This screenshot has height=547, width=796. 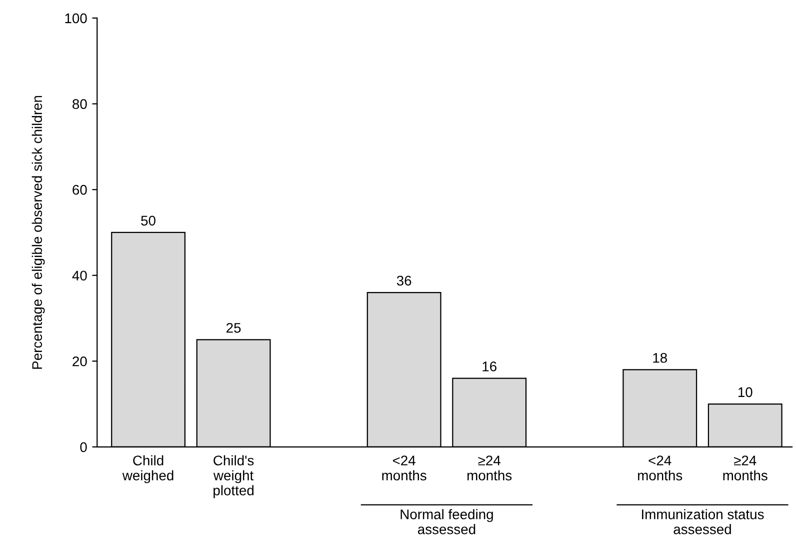 What do you see at coordinates (233, 476) in the screenshot?
I see `x-tick-label: Child's weight plotted` at bounding box center [233, 476].